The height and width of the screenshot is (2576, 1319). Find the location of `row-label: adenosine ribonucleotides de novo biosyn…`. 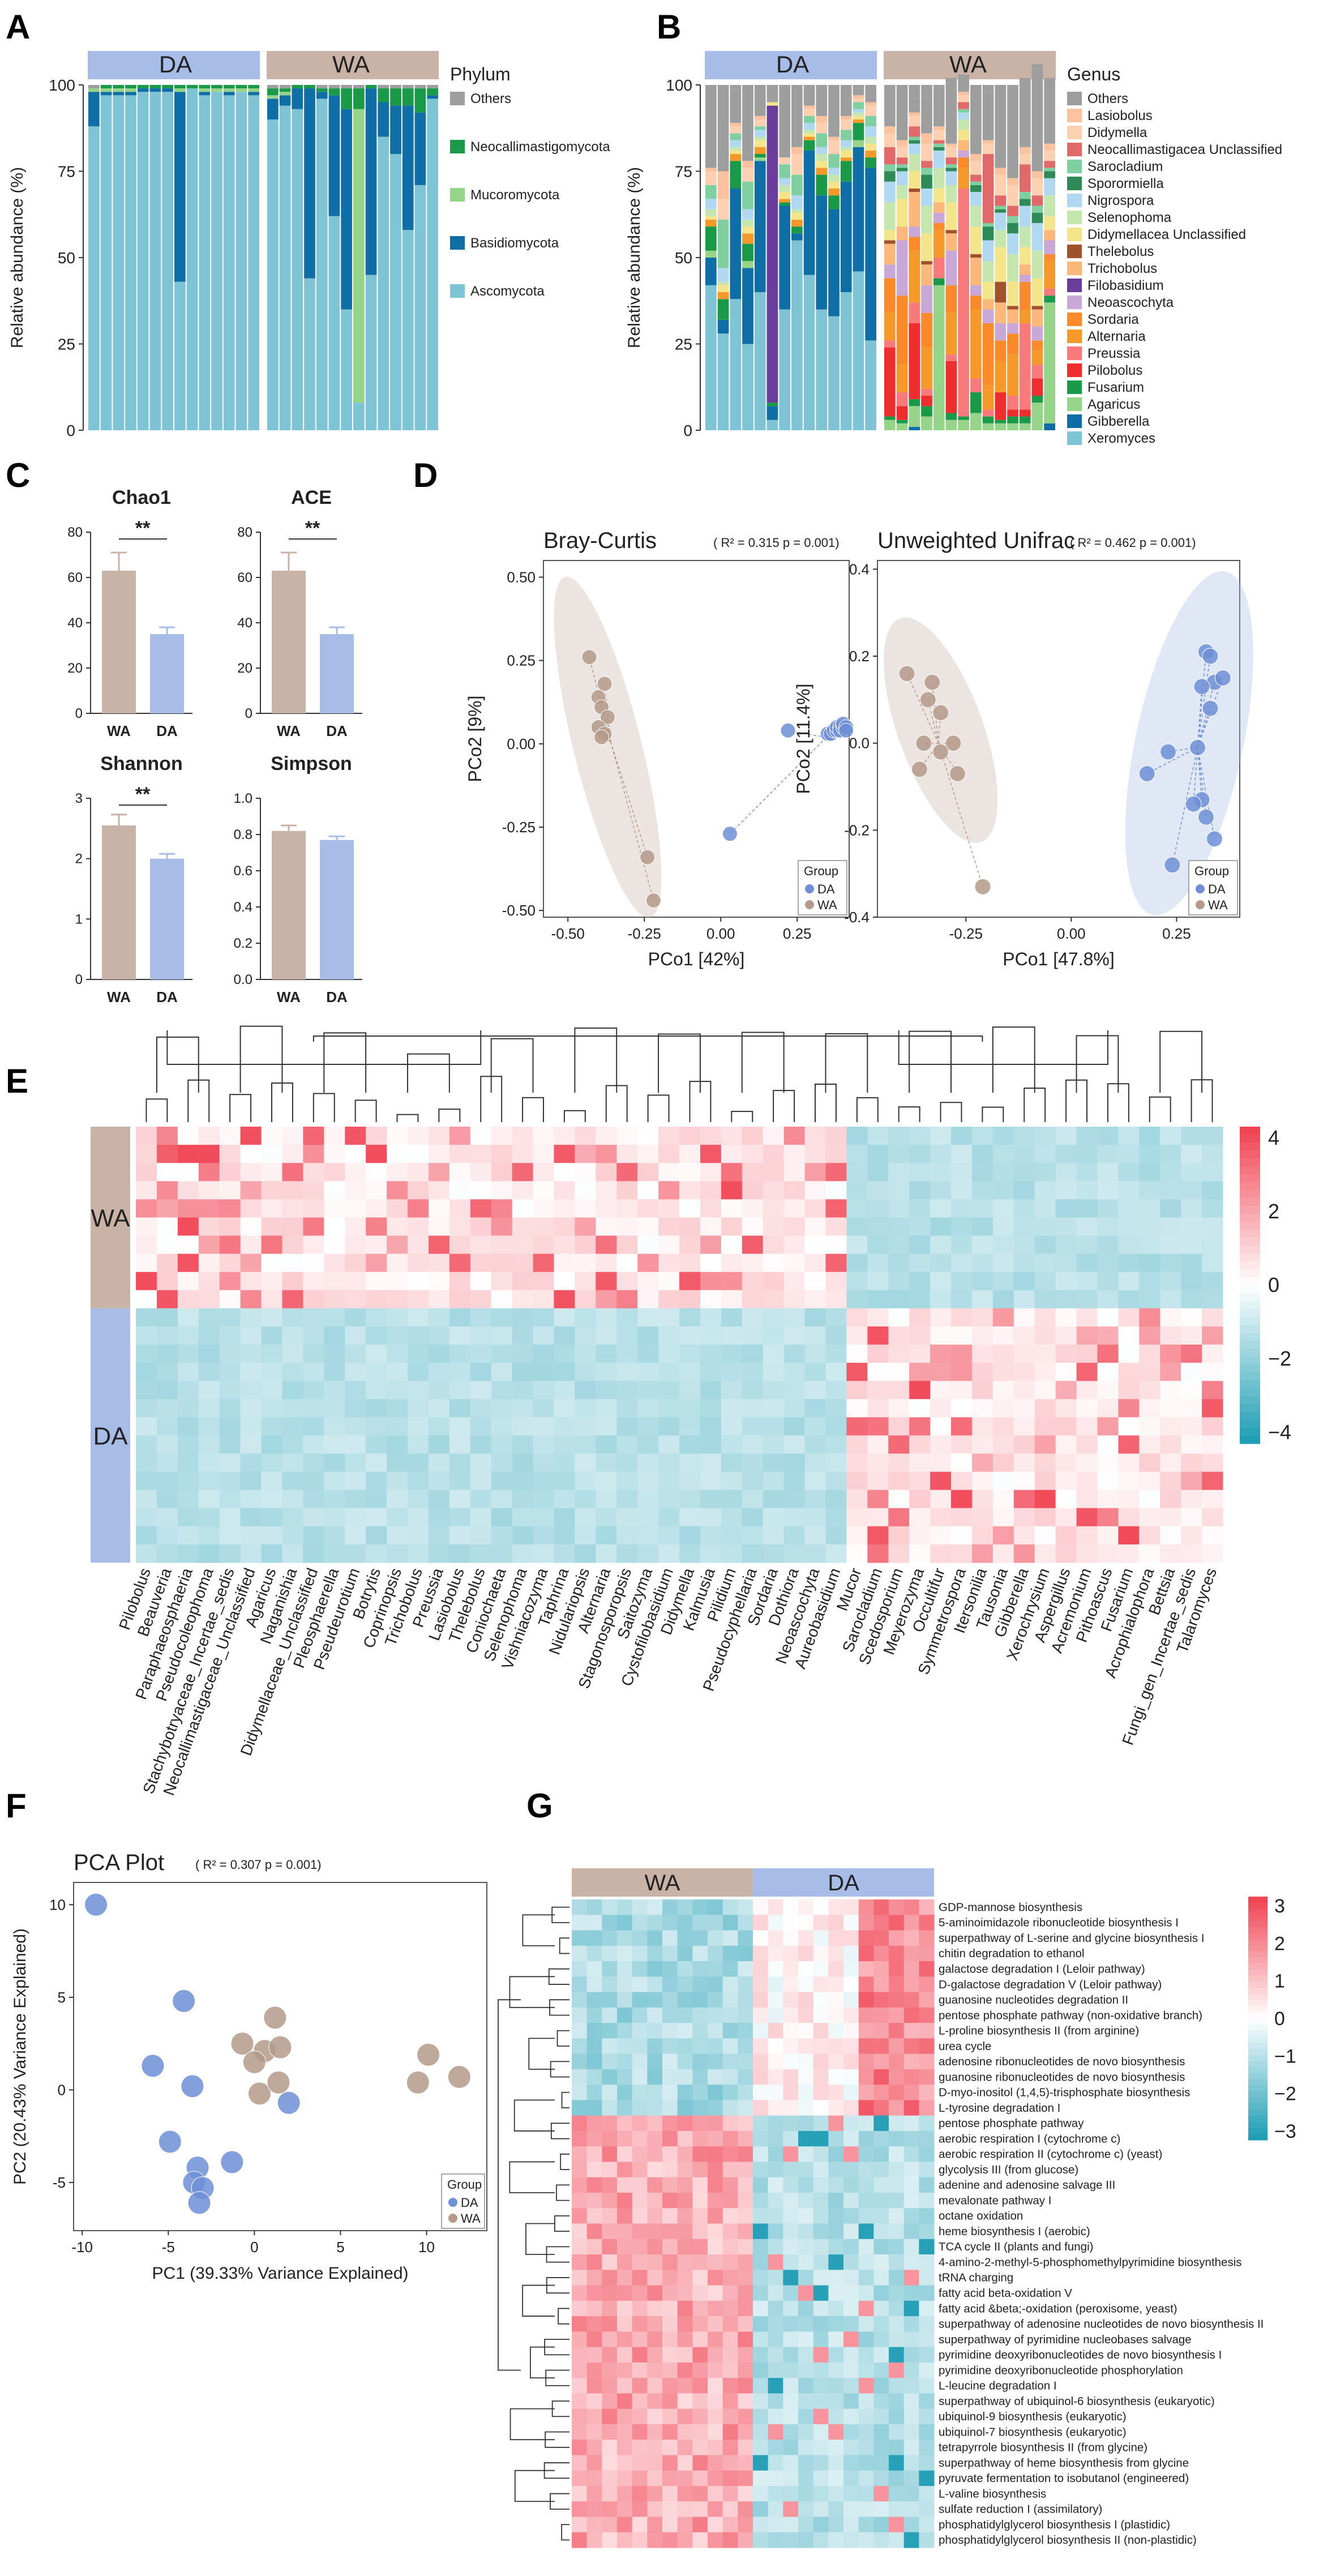

row-label: adenosine ribonucleotides de novo biosyn… is located at coordinates (1062, 2061).